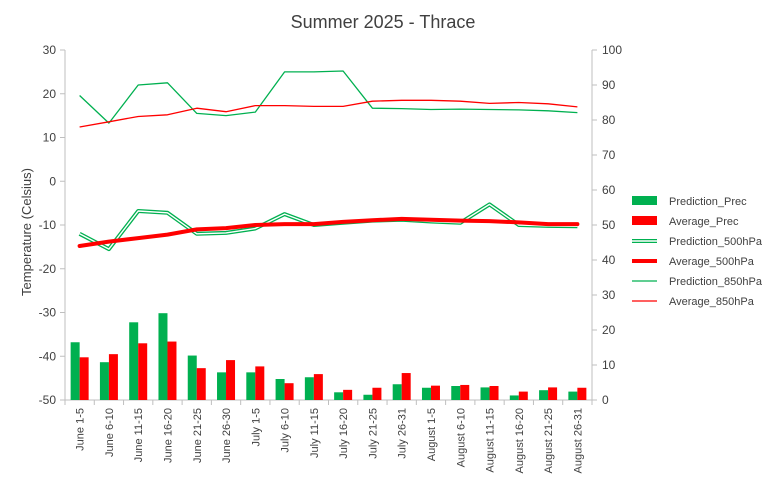 The width and height of the screenshot is (769, 486). What do you see at coordinates (704, 222) in the screenshot?
I see `legend-label-average-prec: Average_Prec` at bounding box center [704, 222].